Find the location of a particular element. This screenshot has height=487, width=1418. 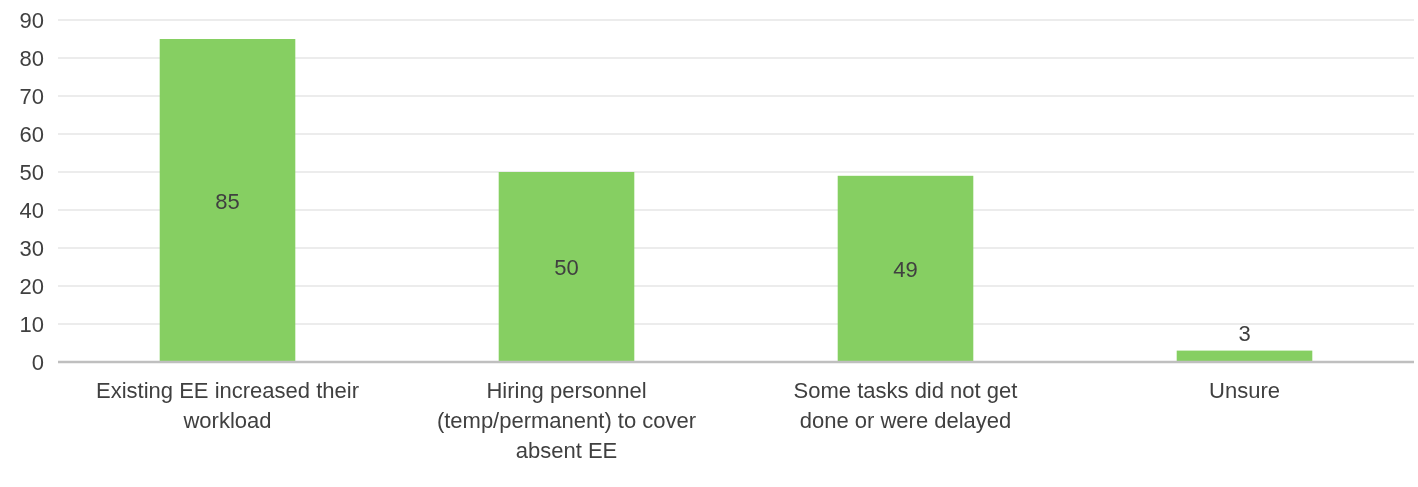

x-tick-label: Hiring personnel (temp/permanent) to cover absent EE is located at coordinates (566, 420).